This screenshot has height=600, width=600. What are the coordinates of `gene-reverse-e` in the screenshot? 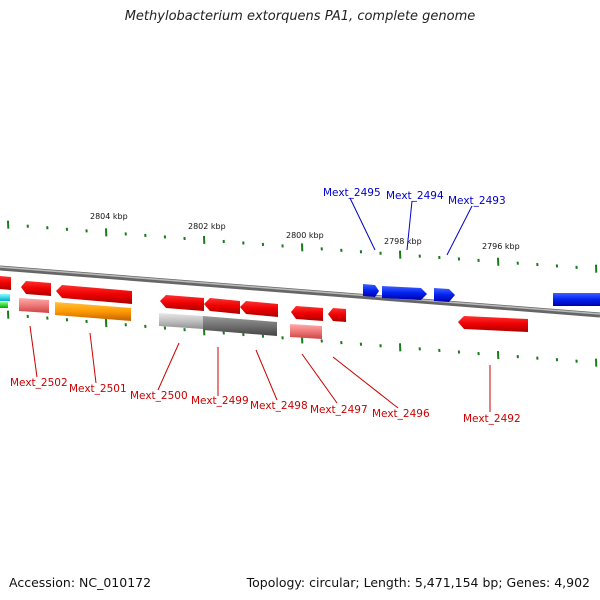 It's located at (307, 313).